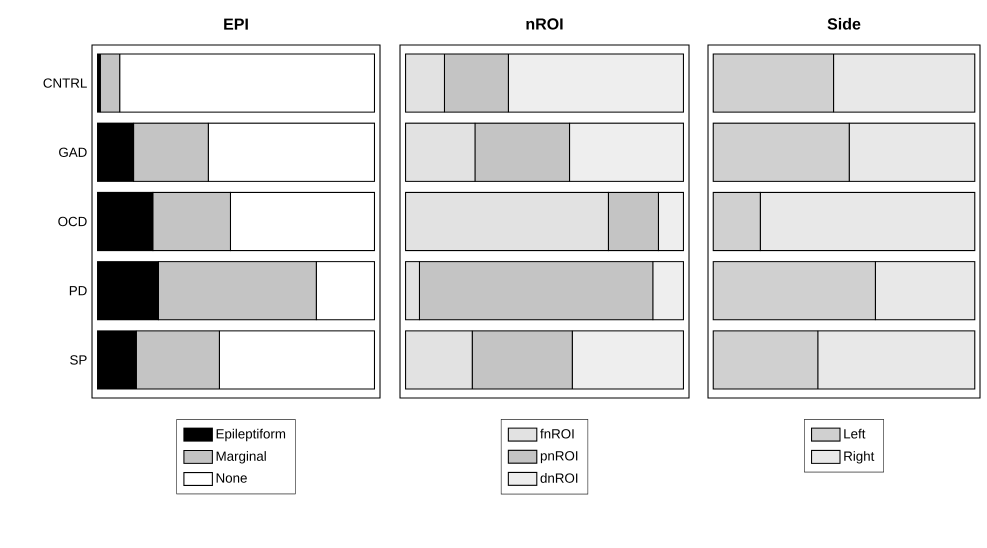 This screenshot has height=548, width=987. What do you see at coordinates (559, 457) in the screenshot?
I see `legend-label: pnROI` at bounding box center [559, 457].